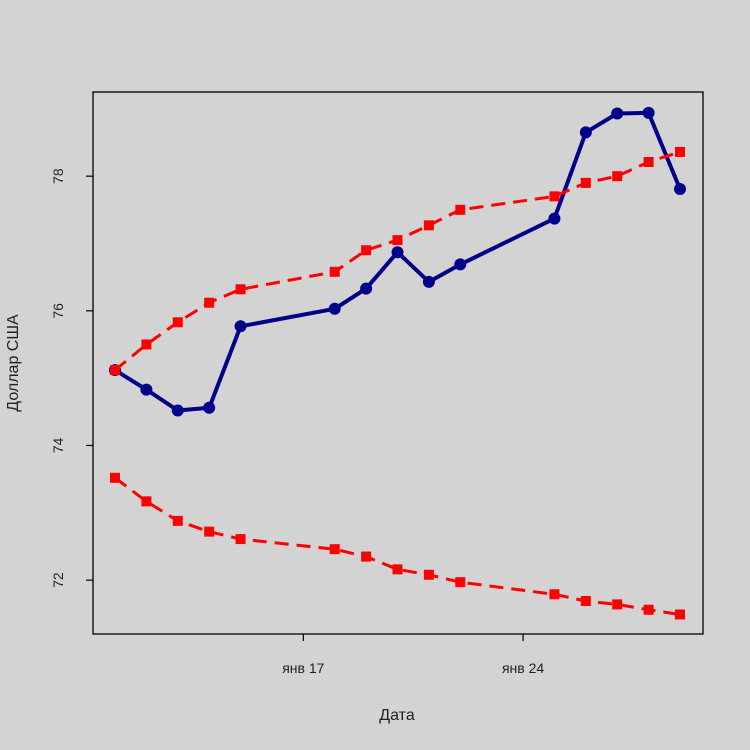 The height and width of the screenshot is (750, 750). What do you see at coordinates (397, 715) in the screenshot?
I see `x-axis-title: Дата` at bounding box center [397, 715].